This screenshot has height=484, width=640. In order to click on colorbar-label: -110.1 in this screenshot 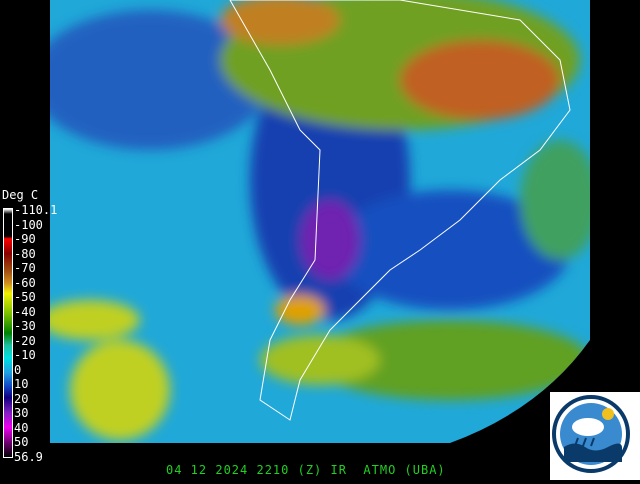, I will do `click(36, 210)`.